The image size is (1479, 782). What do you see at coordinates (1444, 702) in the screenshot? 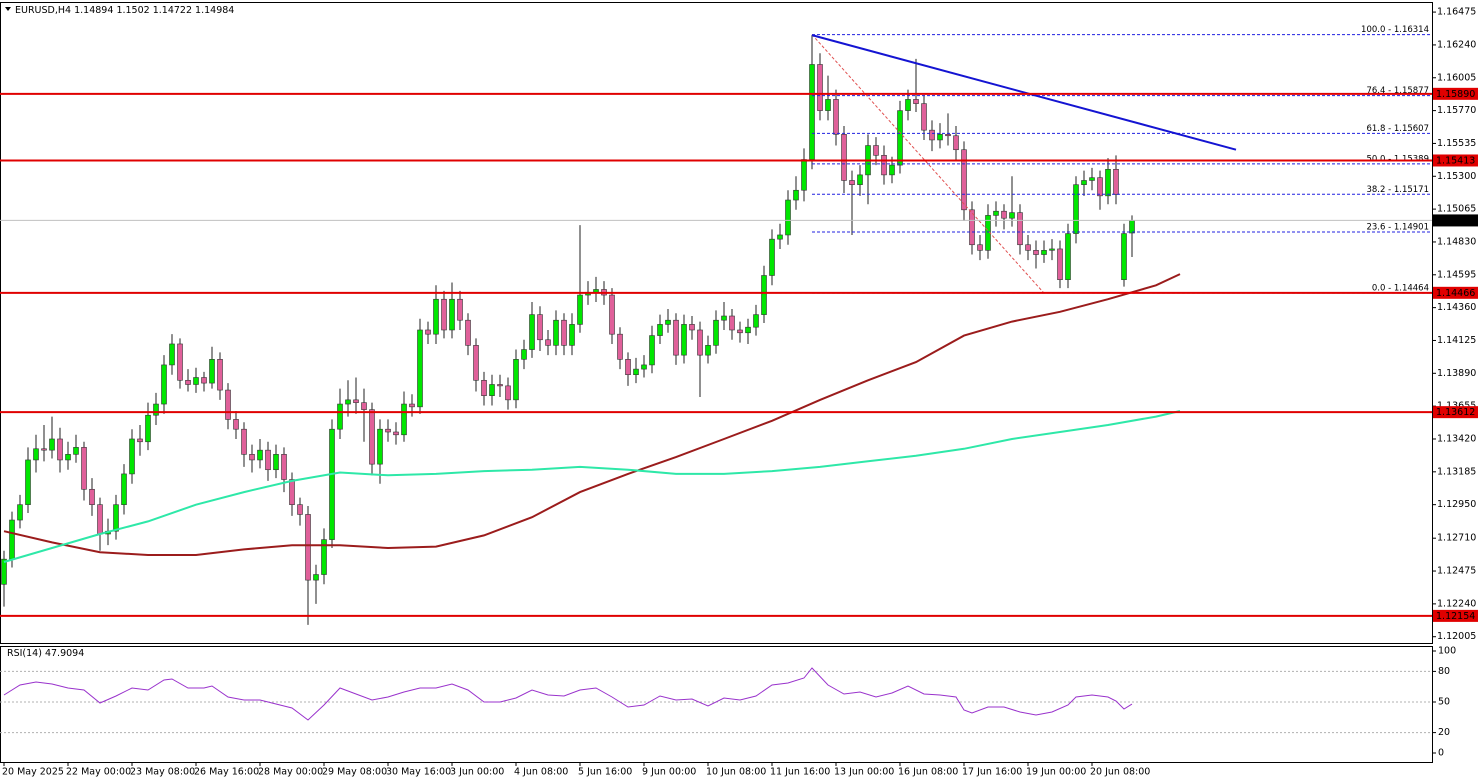
I see `rsi-y-tick-label: 50` at bounding box center [1444, 702].